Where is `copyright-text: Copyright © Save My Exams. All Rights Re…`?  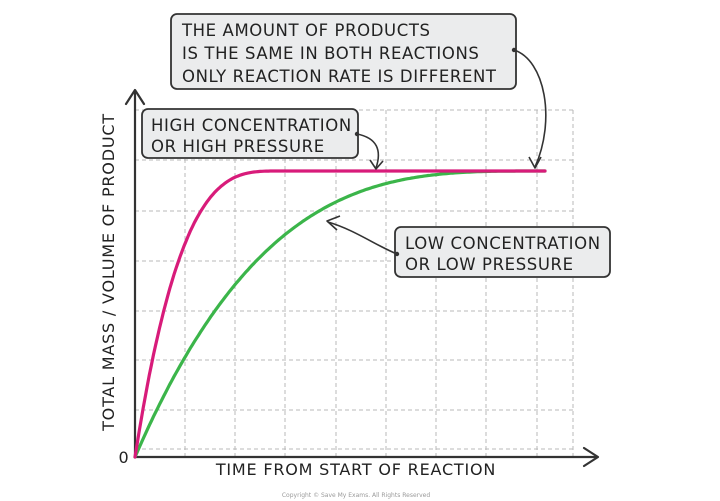
copyright-text: Copyright © Save My Exams. All Rights Re… is located at coordinates (356, 495).